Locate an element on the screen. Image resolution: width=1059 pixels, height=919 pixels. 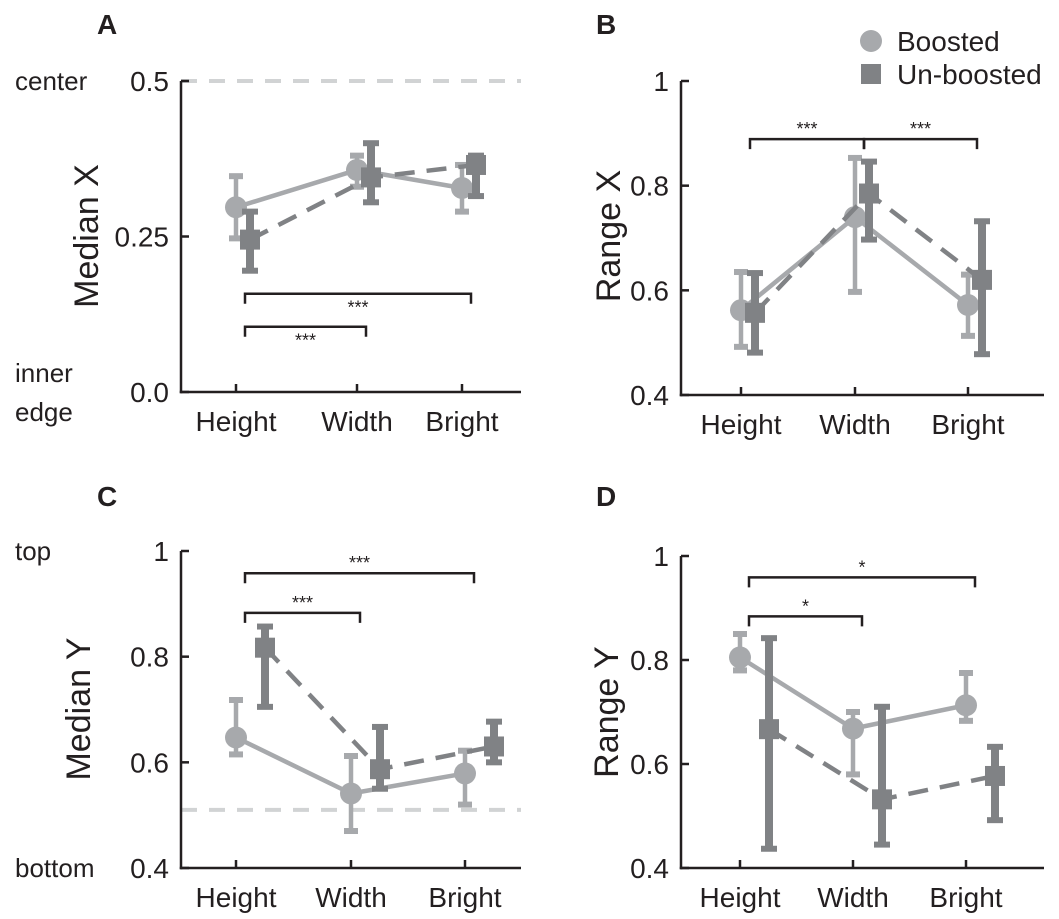
panel-letter: A is located at coordinates (107, 24).